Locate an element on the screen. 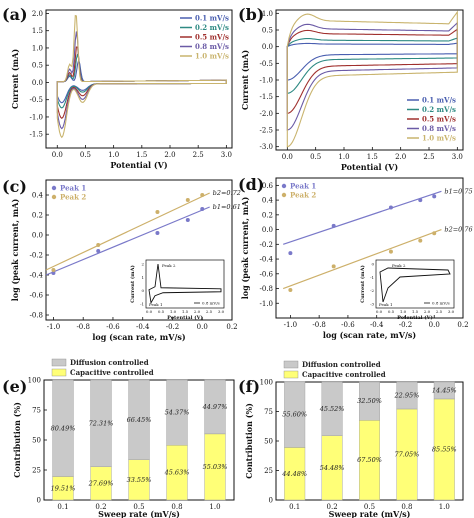 Image resolution: width=474 pixels, height=518 pixels. x-tick-label: -0.2 is located at coordinates (173, 327).